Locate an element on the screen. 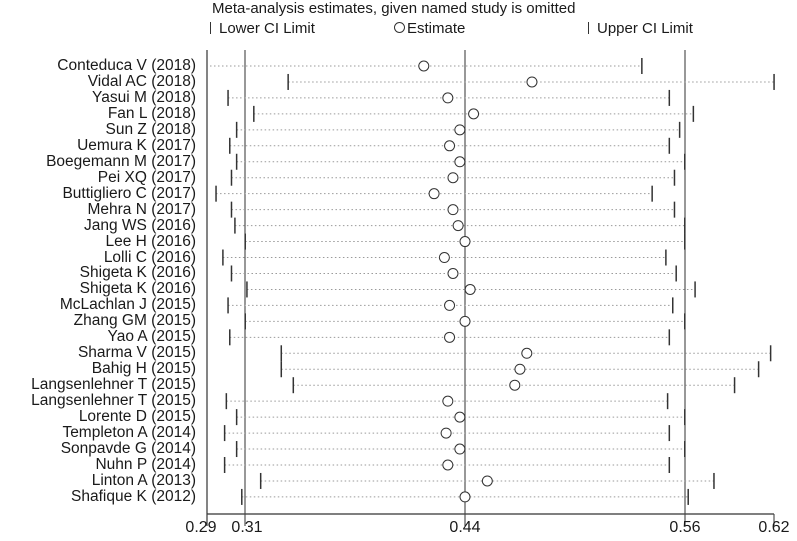  legend-estimate-label: Estimate is located at coordinates (436, 28).